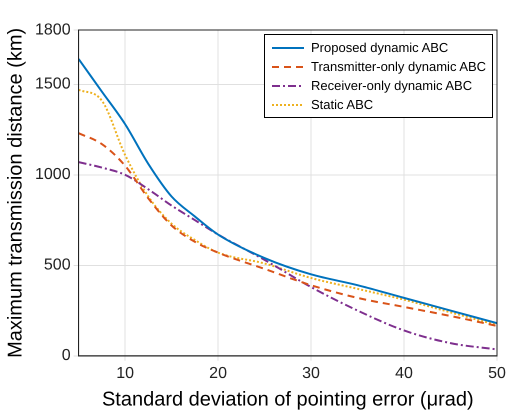 This screenshot has width=515, height=416. I want to click on x-tick-label: 20, so click(218, 373).